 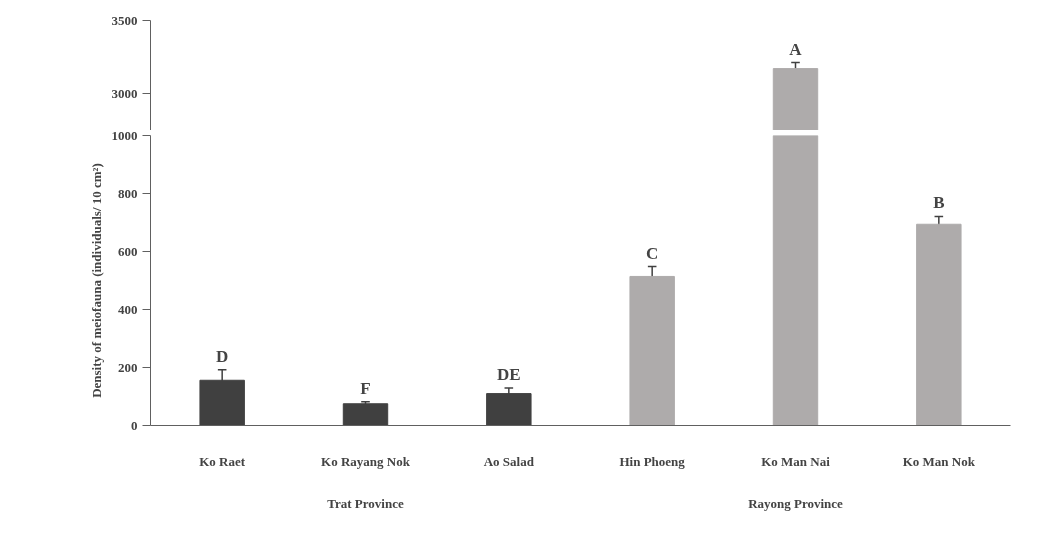 What do you see at coordinates (652, 461) in the screenshot?
I see `x-tick-label: Hin Phoeng` at bounding box center [652, 461].